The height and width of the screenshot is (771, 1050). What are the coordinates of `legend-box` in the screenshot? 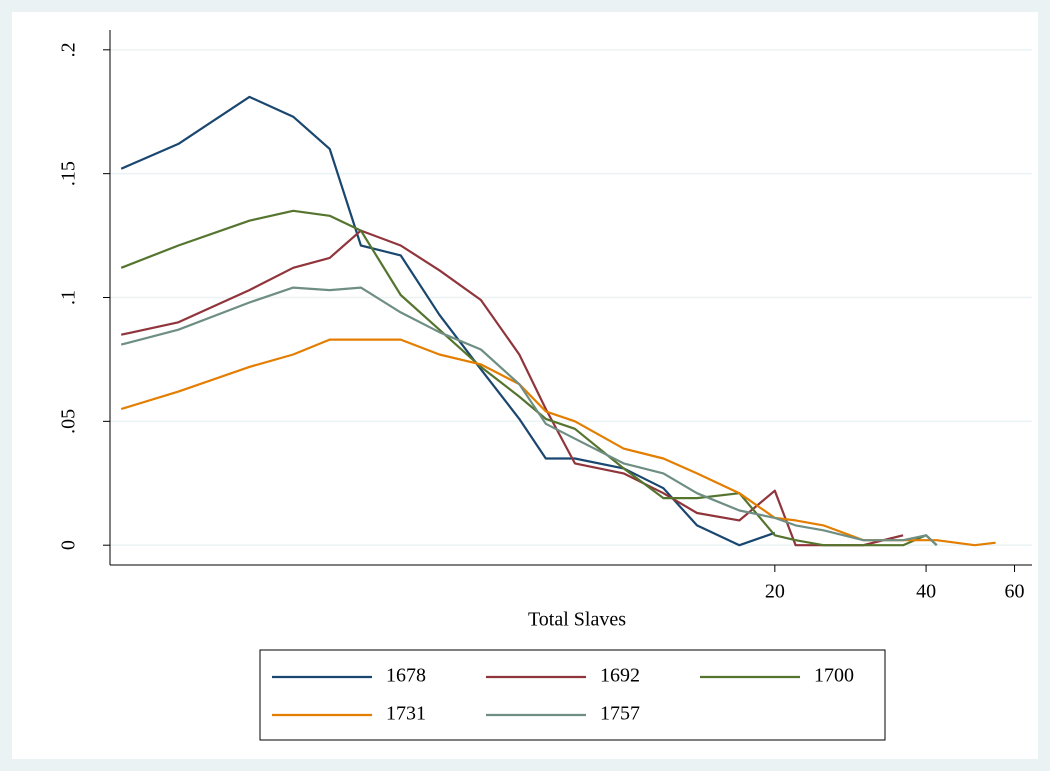 It's located at (572, 695).